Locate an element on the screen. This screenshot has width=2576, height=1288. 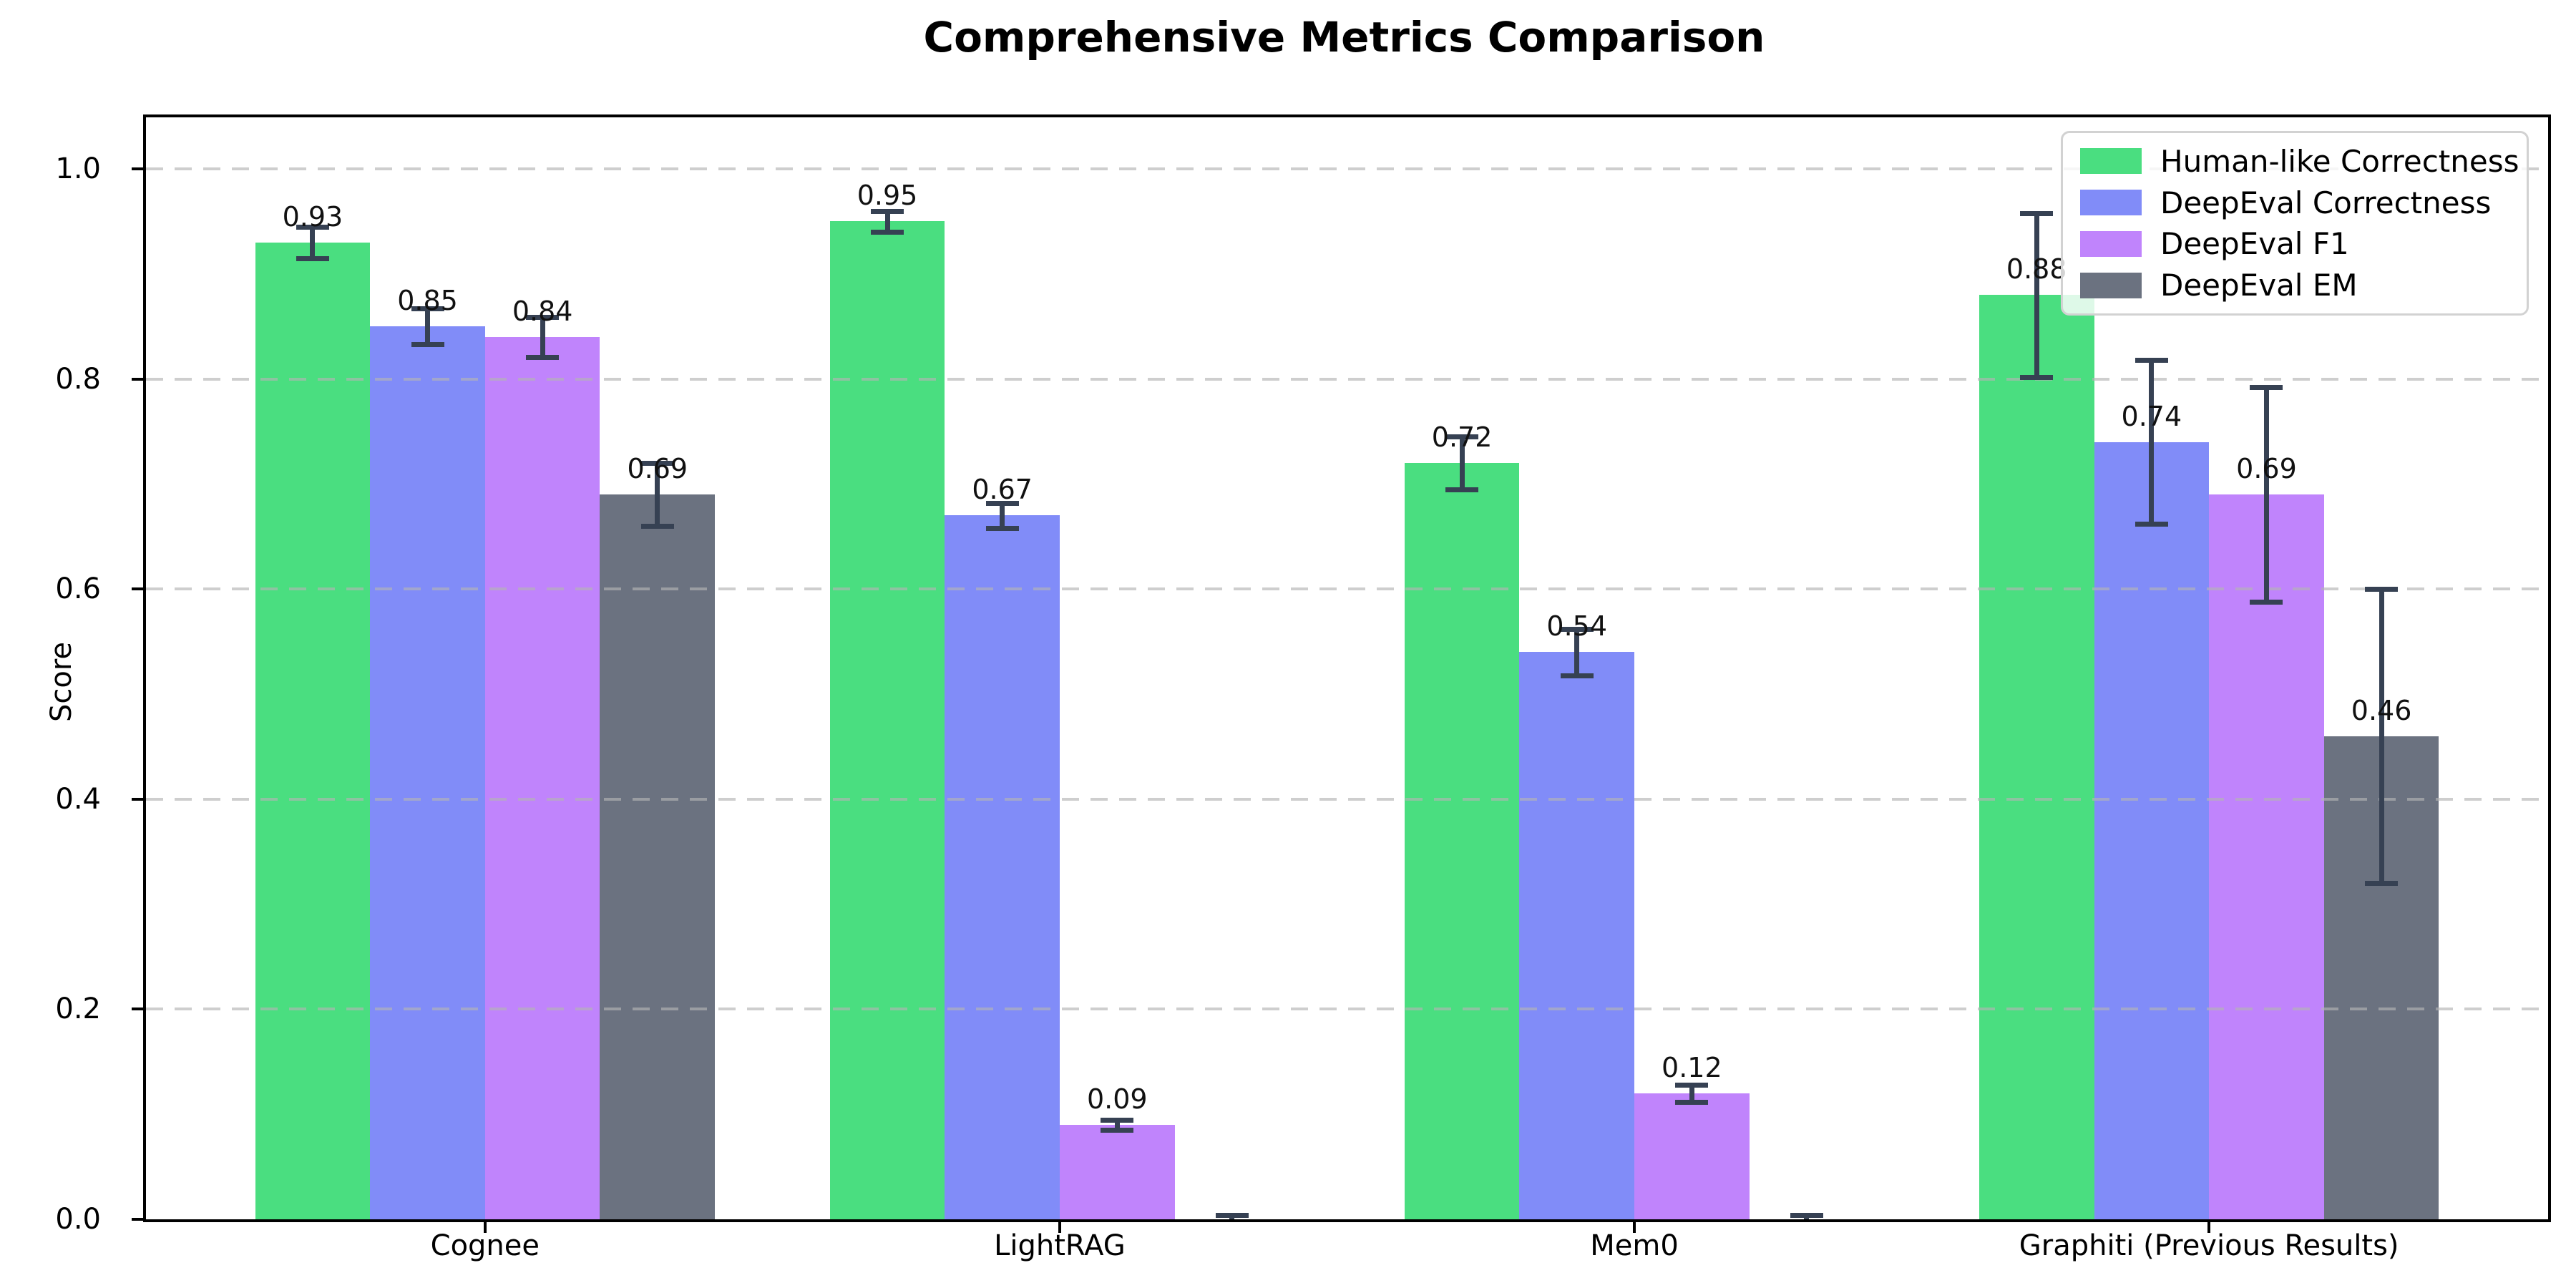
x-tick-label-1: Cognee is located at coordinates (485, 1245).